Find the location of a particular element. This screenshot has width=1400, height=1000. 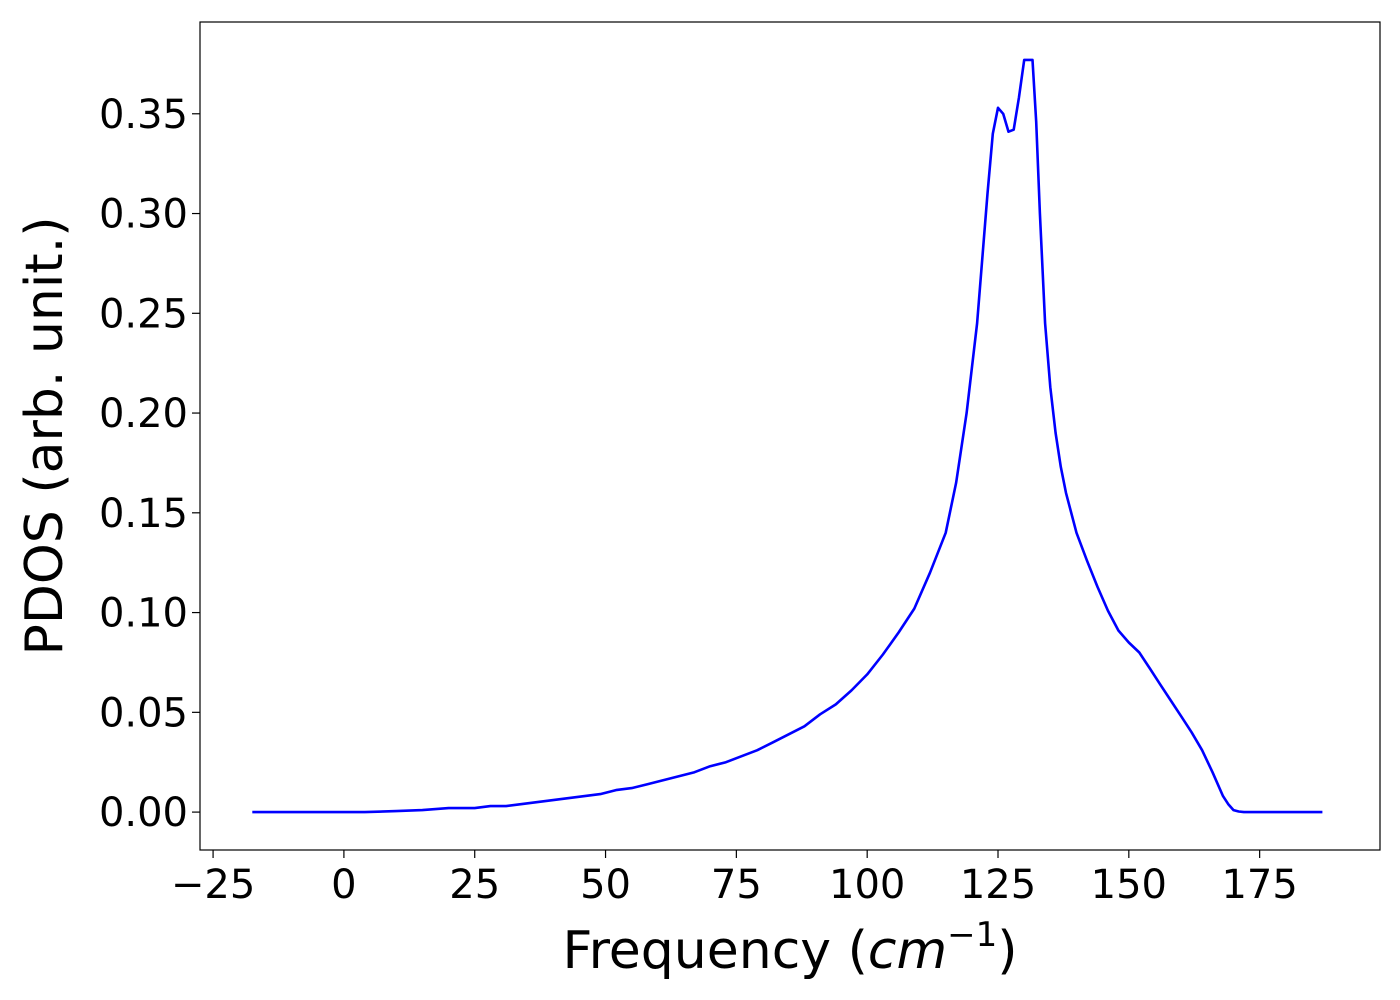

x-tick-label: 150 is located at coordinates (1129, 885).